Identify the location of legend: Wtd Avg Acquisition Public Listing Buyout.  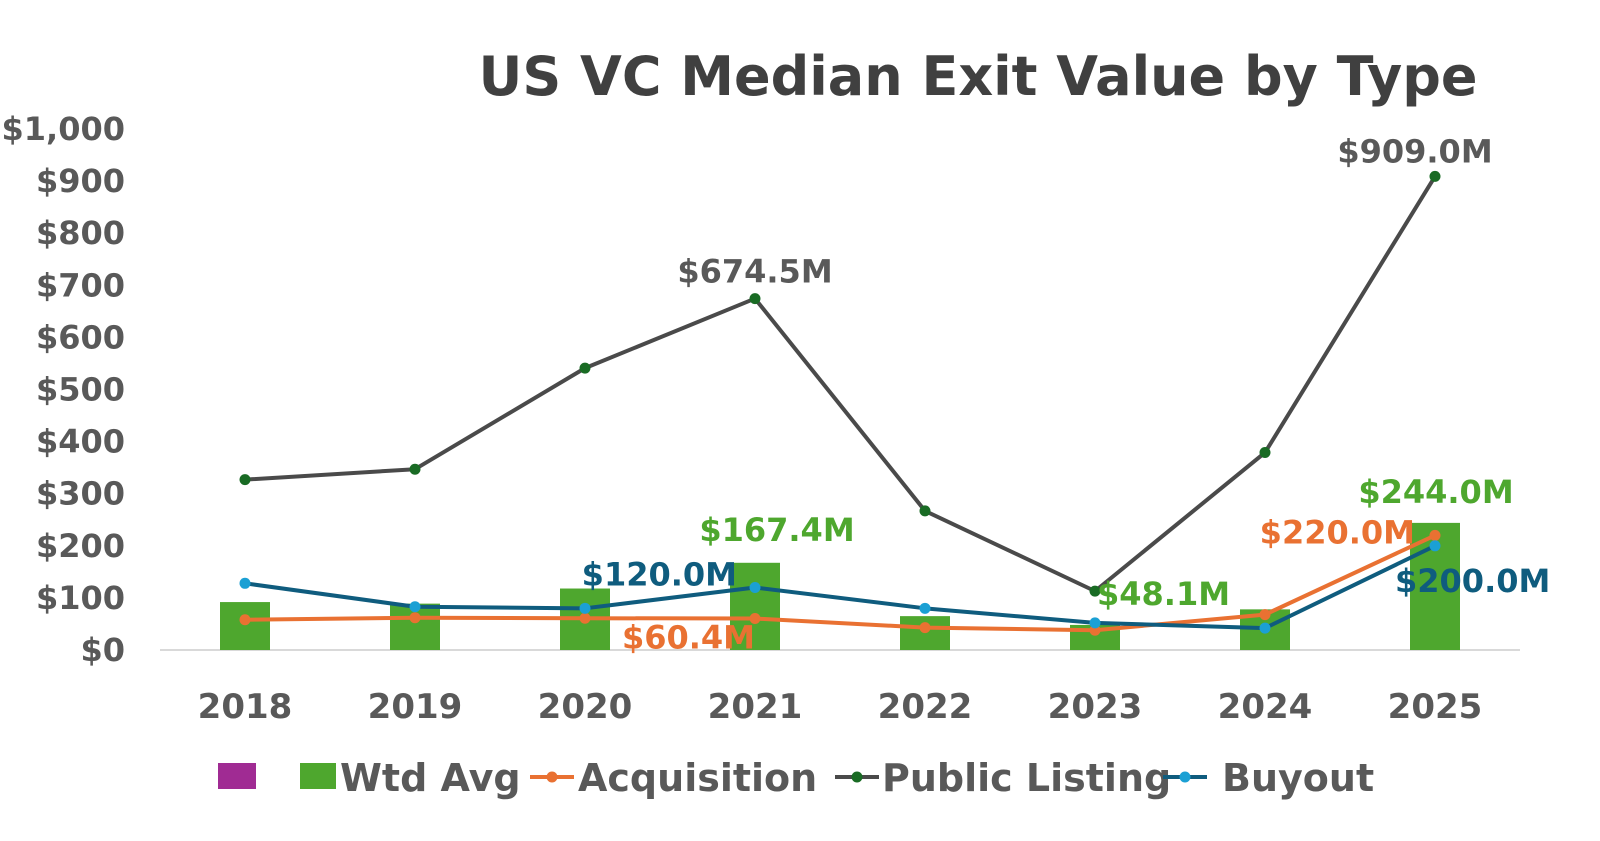
(796, 778).